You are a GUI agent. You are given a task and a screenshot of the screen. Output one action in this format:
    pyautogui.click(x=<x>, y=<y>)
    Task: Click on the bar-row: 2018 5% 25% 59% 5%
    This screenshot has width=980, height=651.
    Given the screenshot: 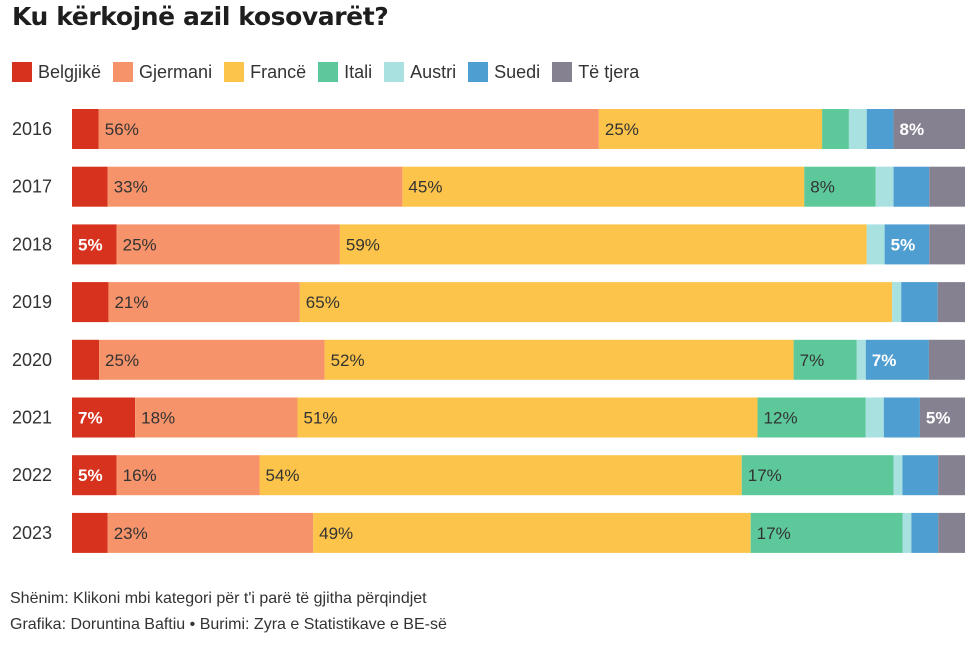 What is the action you would take?
    pyautogui.click(x=488, y=244)
    